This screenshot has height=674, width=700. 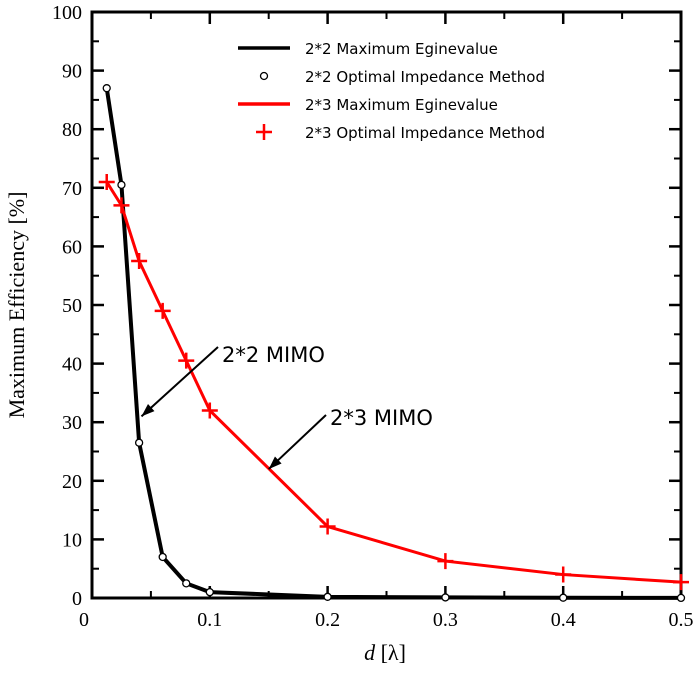 What do you see at coordinates (327, 620) in the screenshot?
I see `x-tick-label: 0.2` at bounding box center [327, 620].